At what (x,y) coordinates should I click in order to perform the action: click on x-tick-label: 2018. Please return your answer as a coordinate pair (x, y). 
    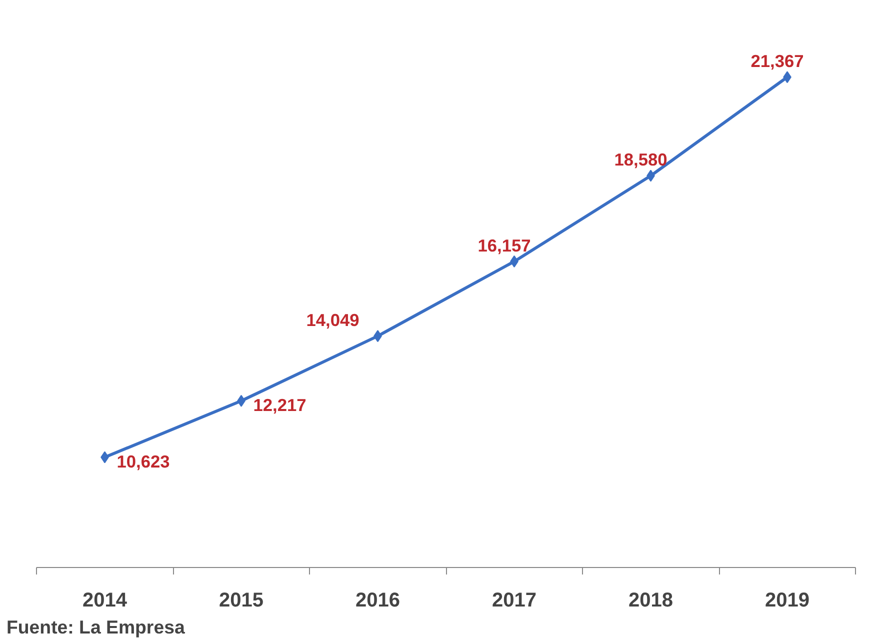
    Looking at the image, I should click on (651, 601).